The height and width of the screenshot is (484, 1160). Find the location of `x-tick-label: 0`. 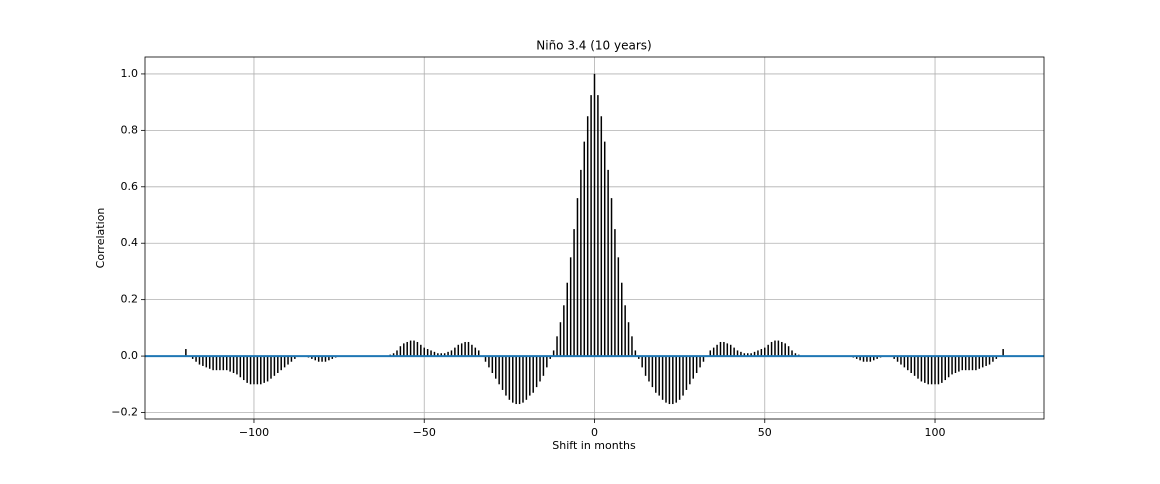

x-tick-label: 0 is located at coordinates (594, 432).